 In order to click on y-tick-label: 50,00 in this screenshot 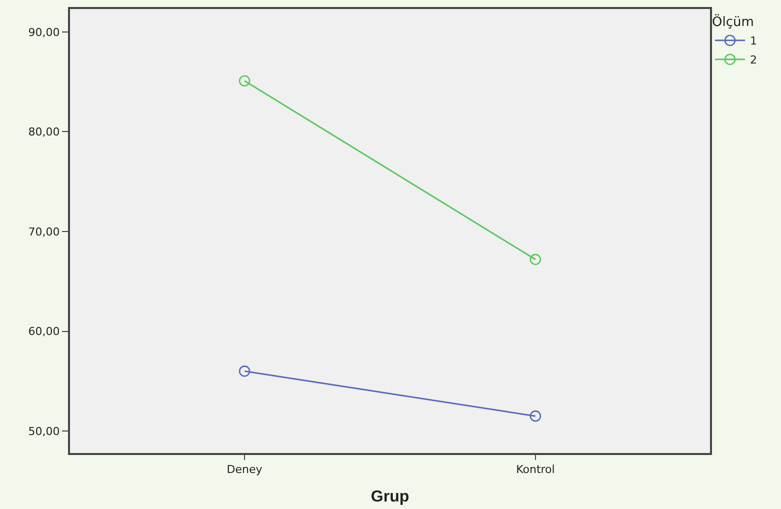, I will do `click(44, 431)`.